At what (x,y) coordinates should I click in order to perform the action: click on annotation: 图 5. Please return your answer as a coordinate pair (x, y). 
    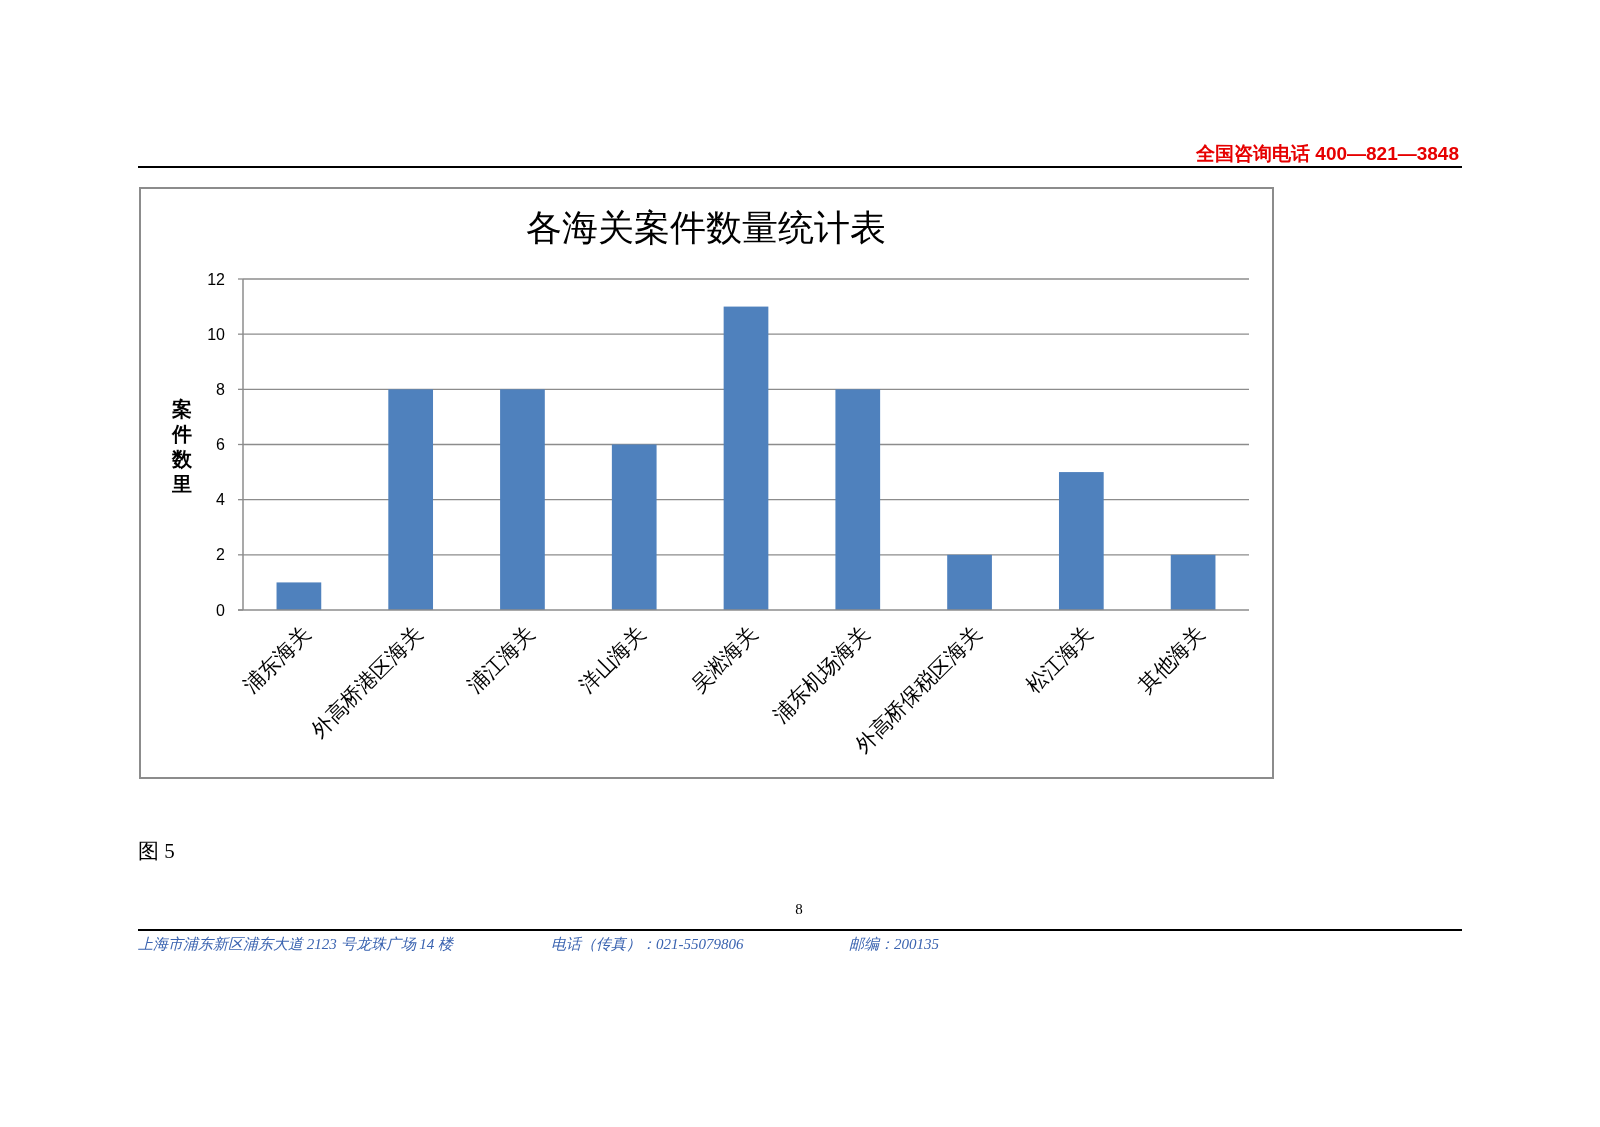
    Looking at the image, I should click on (156, 851).